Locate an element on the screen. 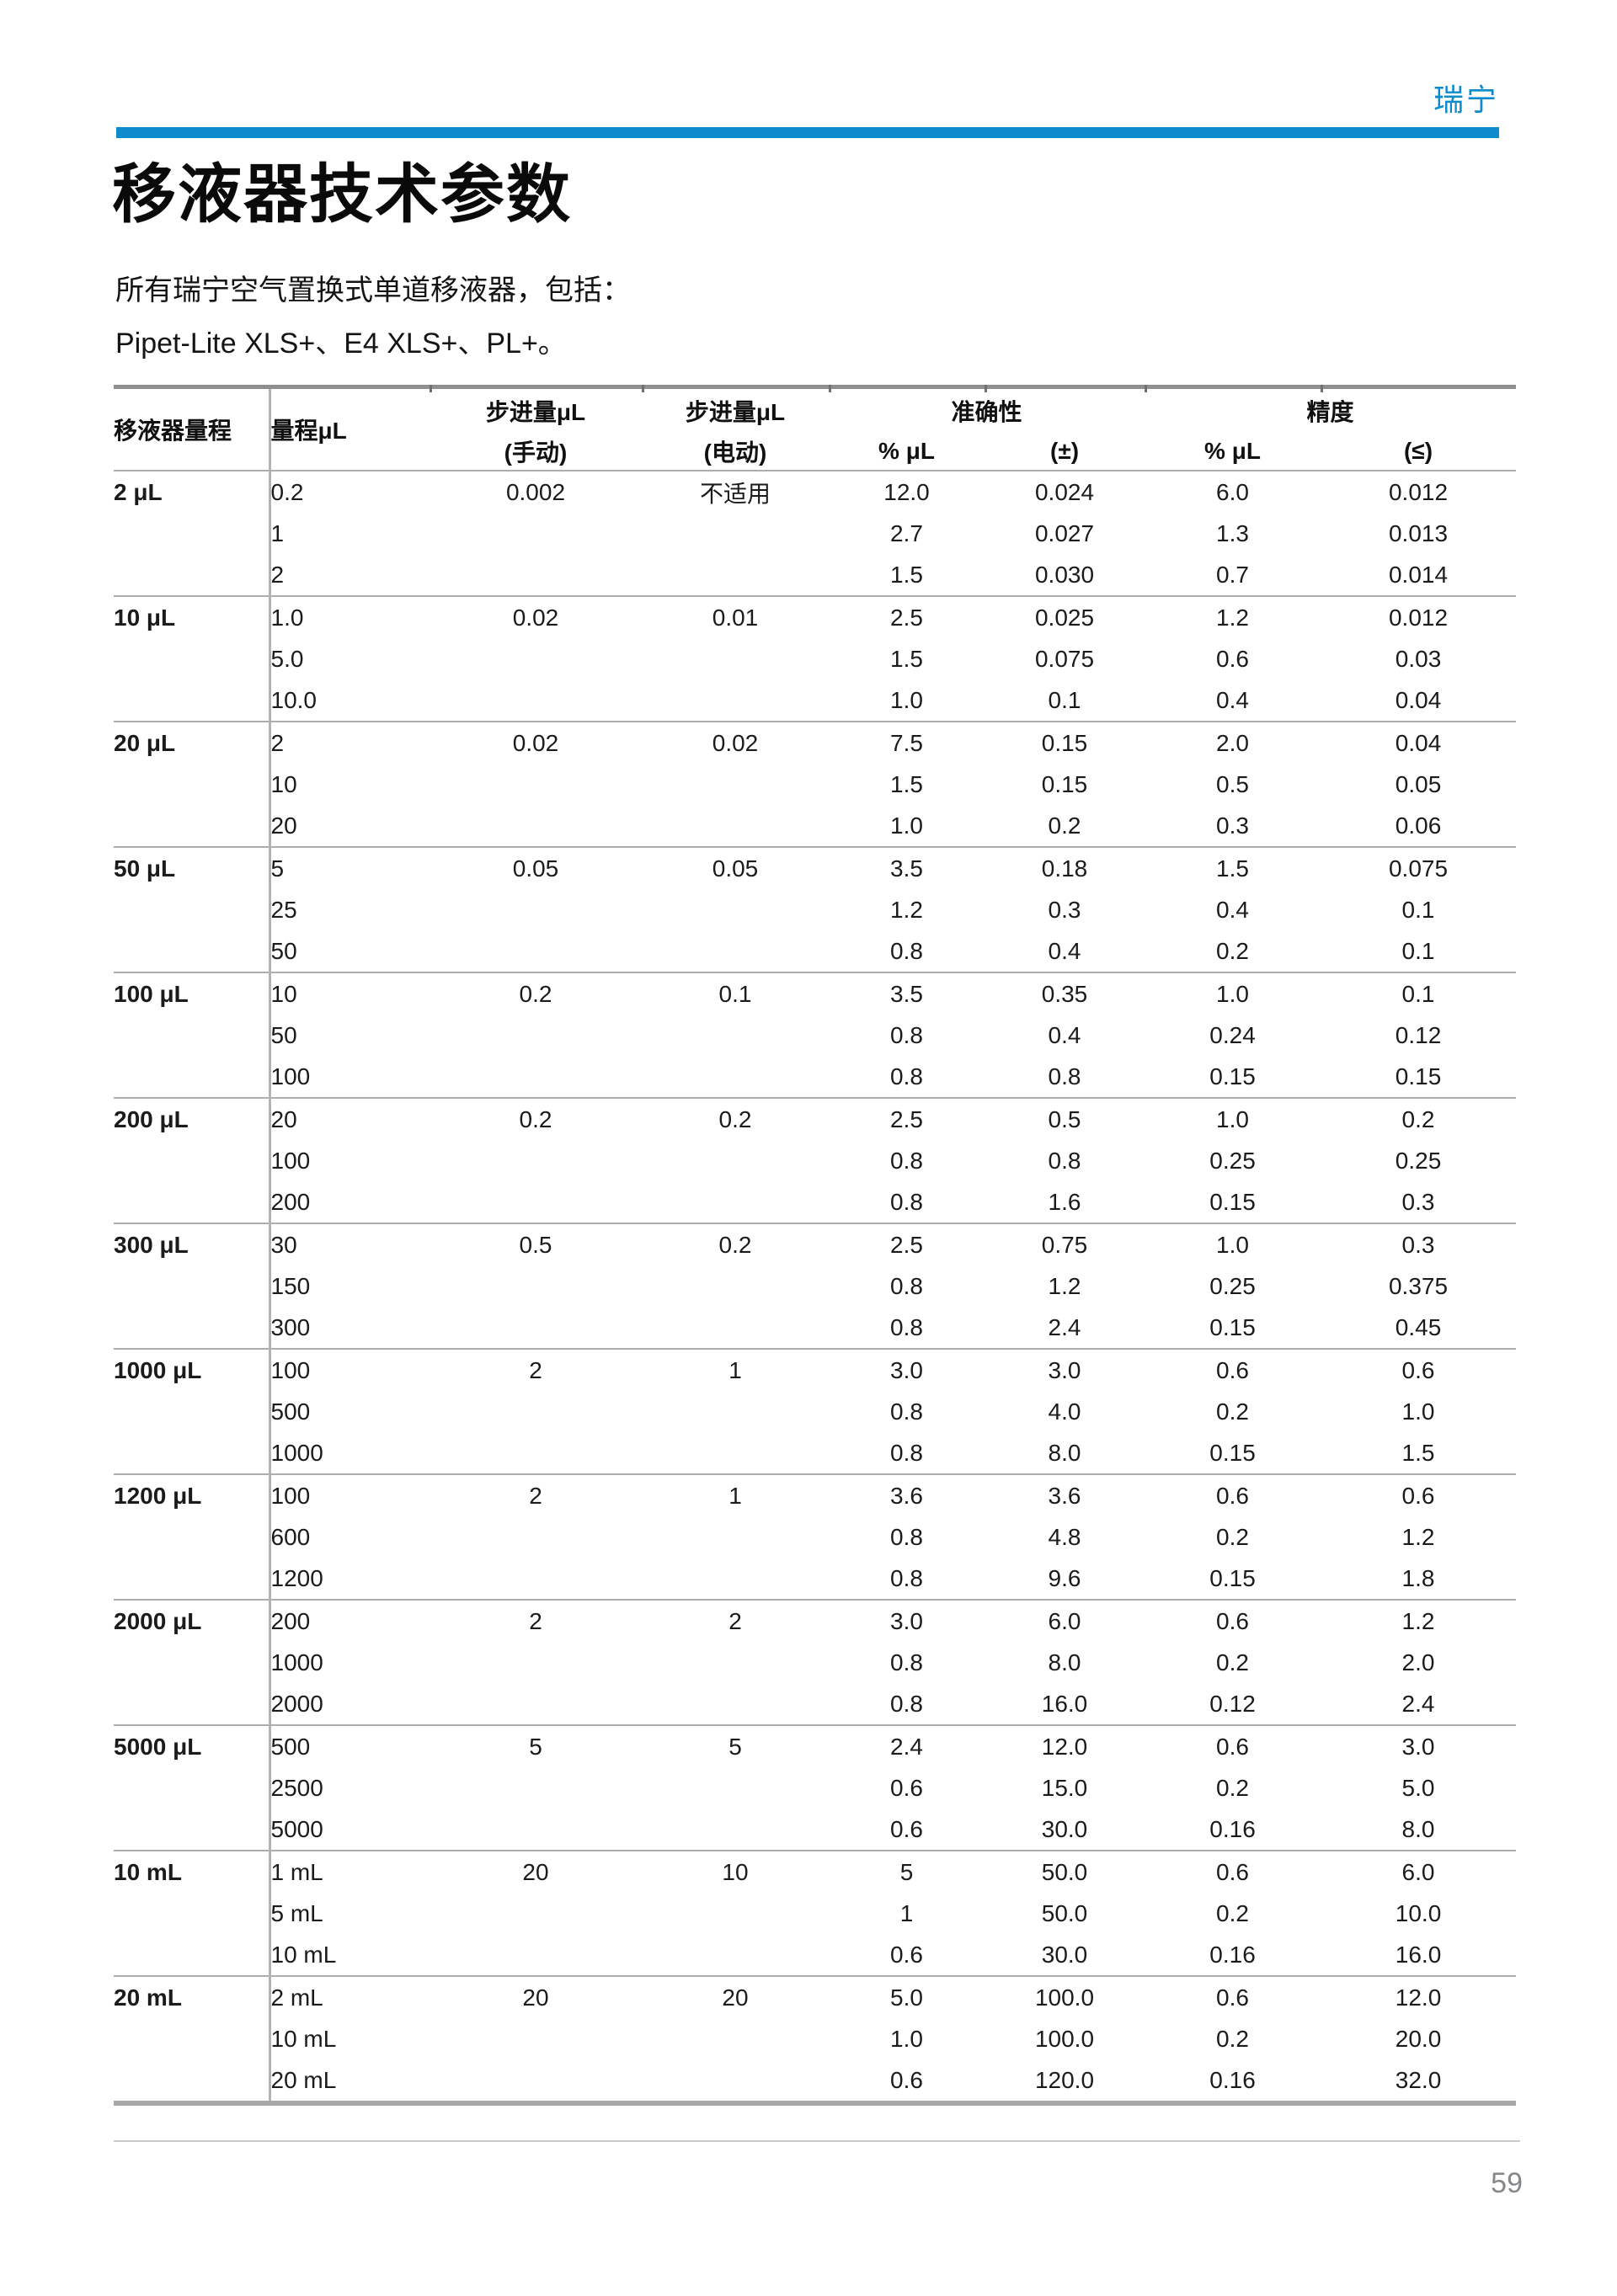 Image resolution: width=1617 pixels, height=2296 pixels. volume-cell: 2 mL is located at coordinates (350, 1996).